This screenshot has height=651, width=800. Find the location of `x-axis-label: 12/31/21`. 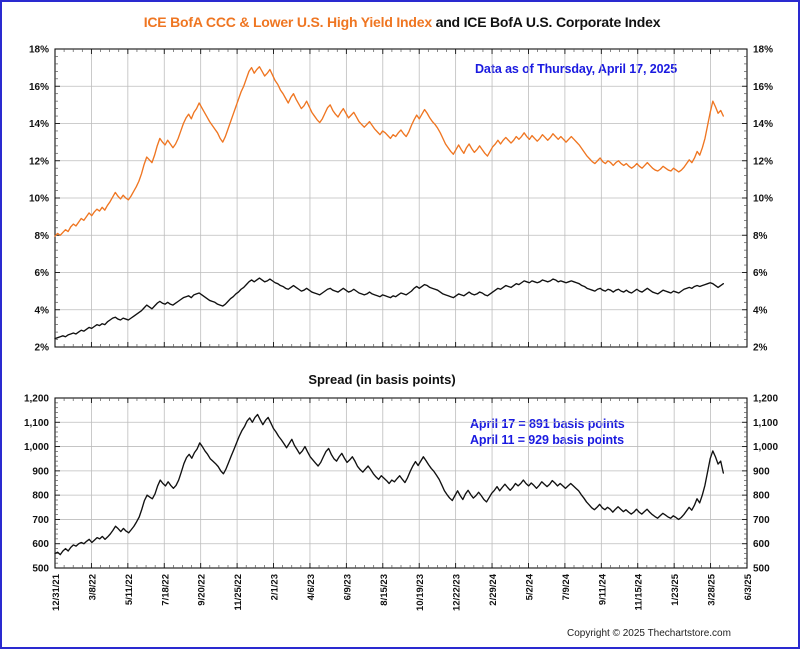

x-axis-label: 12/31/21 is located at coordinates (56, 592).